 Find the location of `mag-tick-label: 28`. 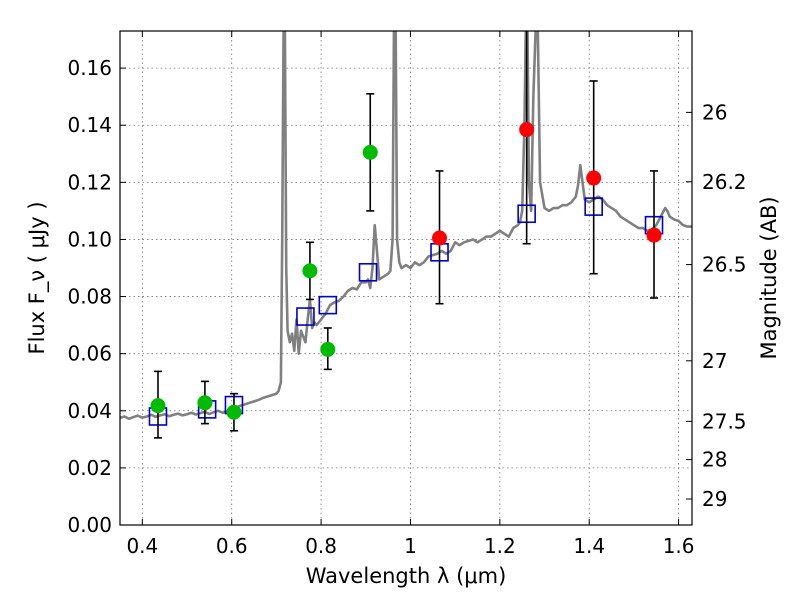

mag-tick-label: 28 is located at coordinates (714, 460).